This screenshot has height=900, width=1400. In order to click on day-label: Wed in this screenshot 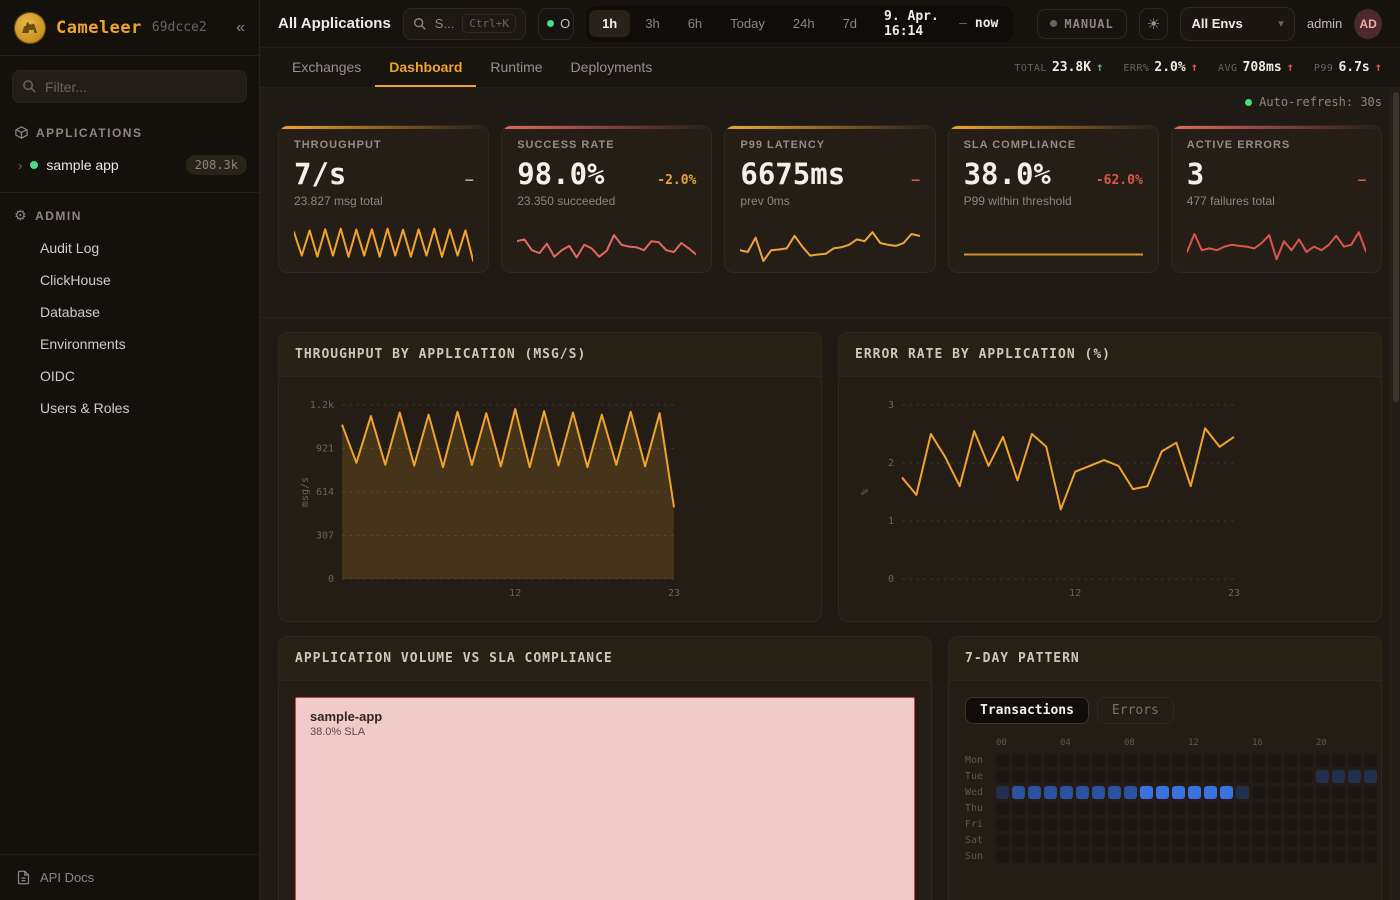, I will do `click(974, 792)`.